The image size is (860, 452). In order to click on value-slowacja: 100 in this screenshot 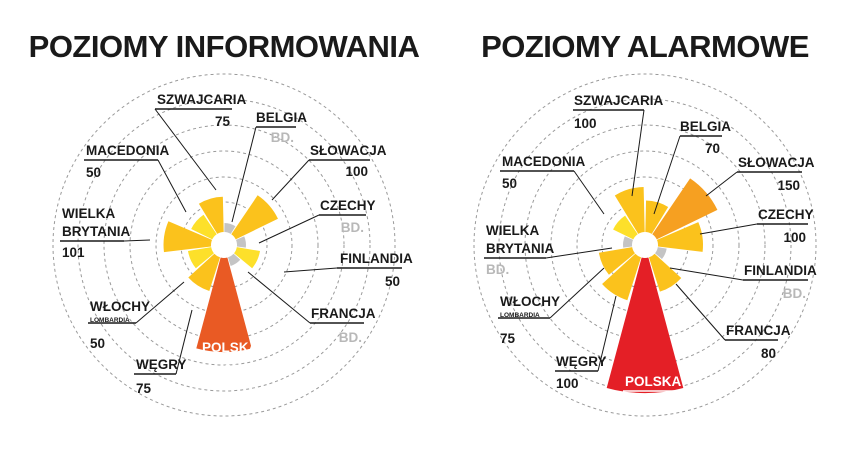, I will do `click(356, 171)`.